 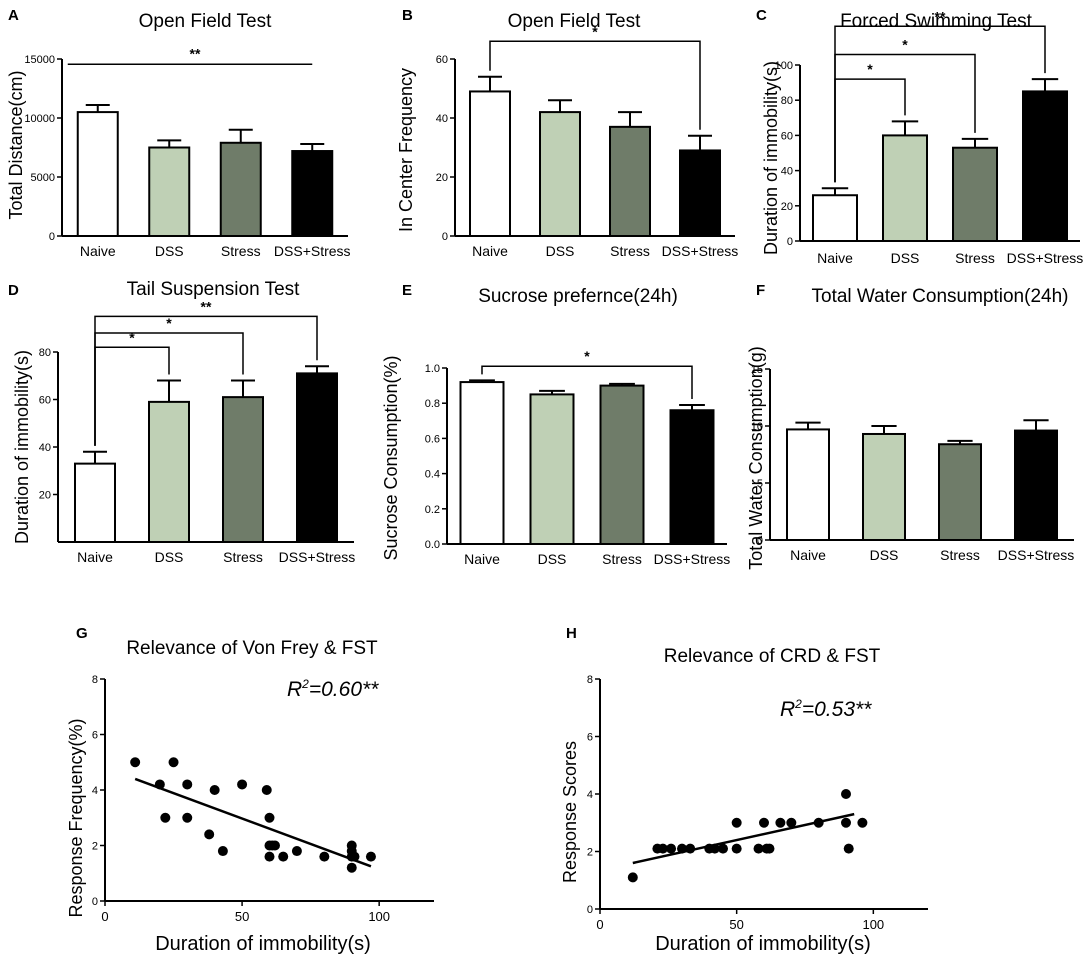 I want to click on y-axis-label: In Center Frequency, so click(x=406, y=150).